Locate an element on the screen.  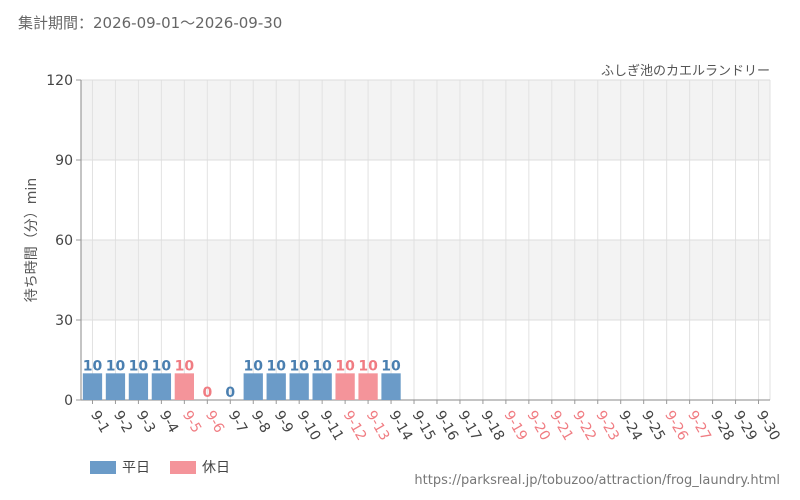
y-tick-label: 60 is located at coordinates (64, 241).